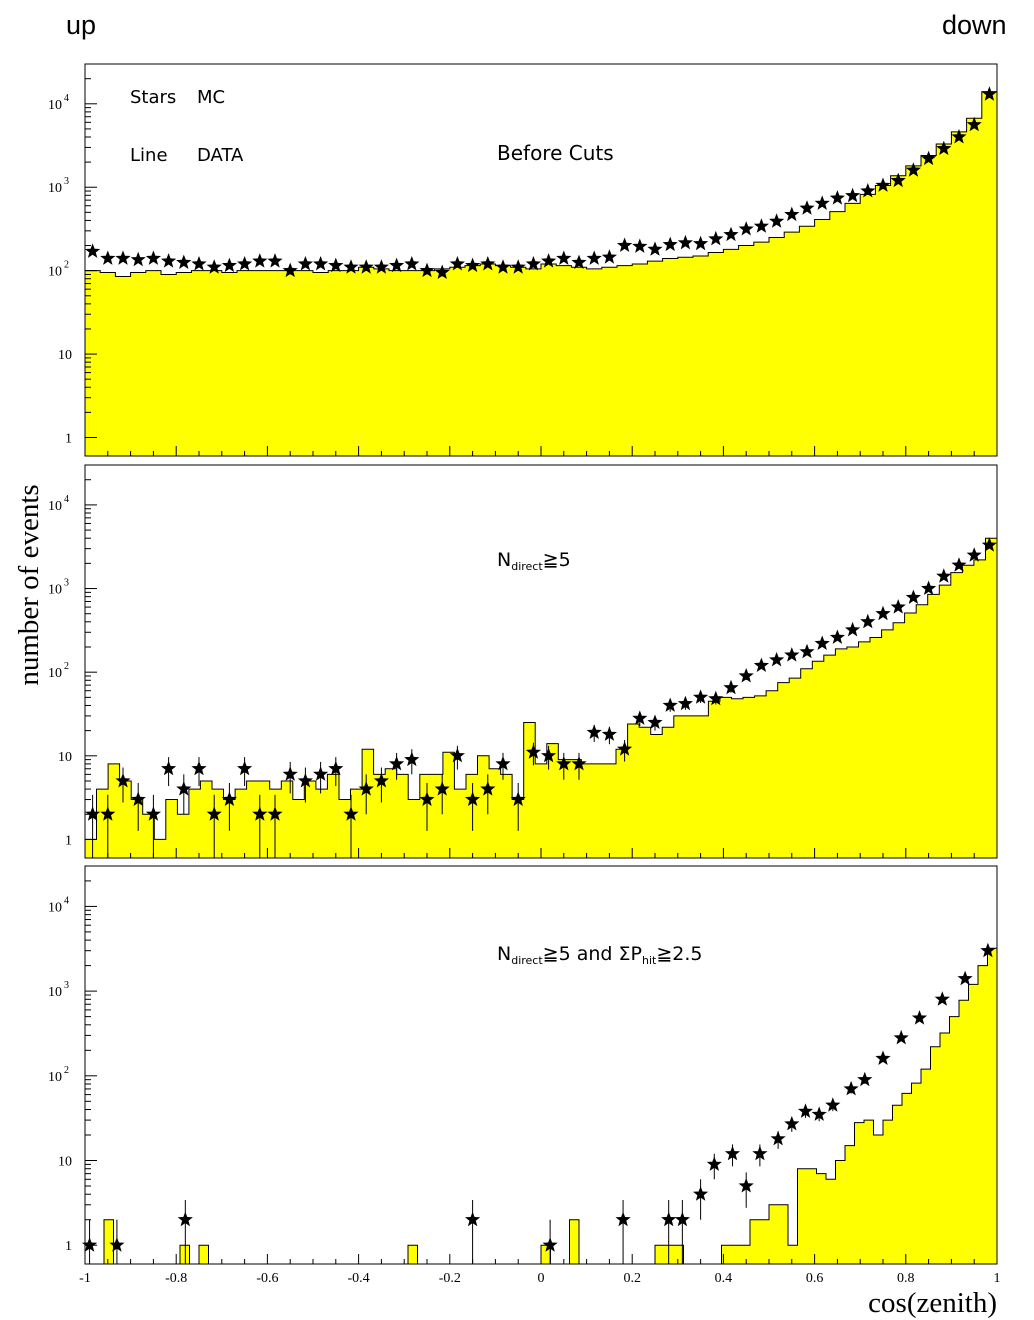 The height and width of the screenshot is (1320, 1034). I want to click on x-tick-label: 0, so click(541, 1278).